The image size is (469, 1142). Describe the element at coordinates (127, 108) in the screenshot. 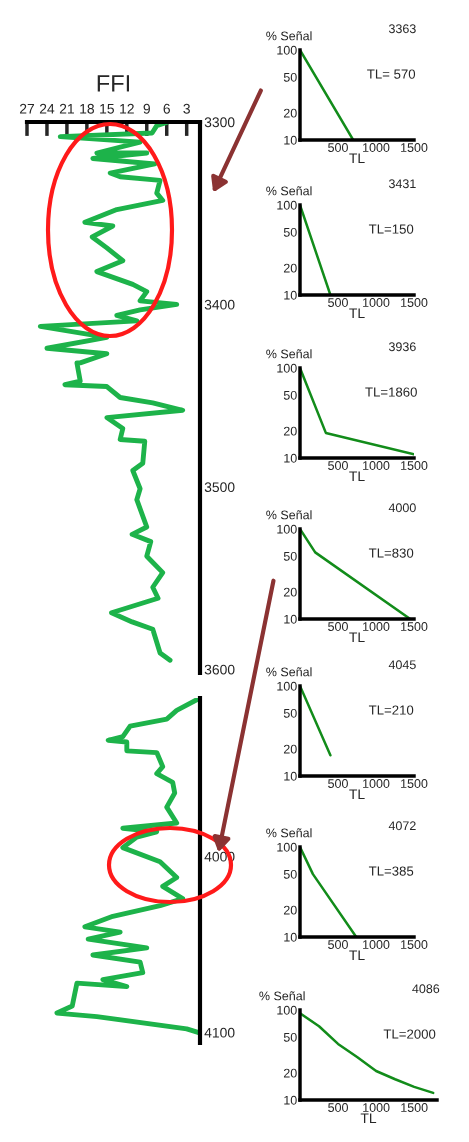

I see `x-tick-label: 12` at that location.